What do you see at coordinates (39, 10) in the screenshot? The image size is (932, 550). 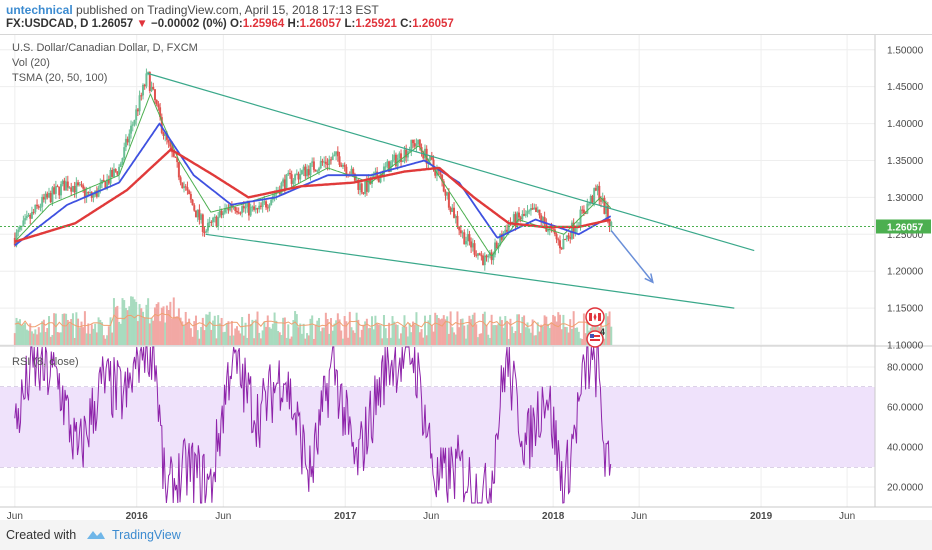 I see `author-link: untechnical` at bounding box center [39, 10].